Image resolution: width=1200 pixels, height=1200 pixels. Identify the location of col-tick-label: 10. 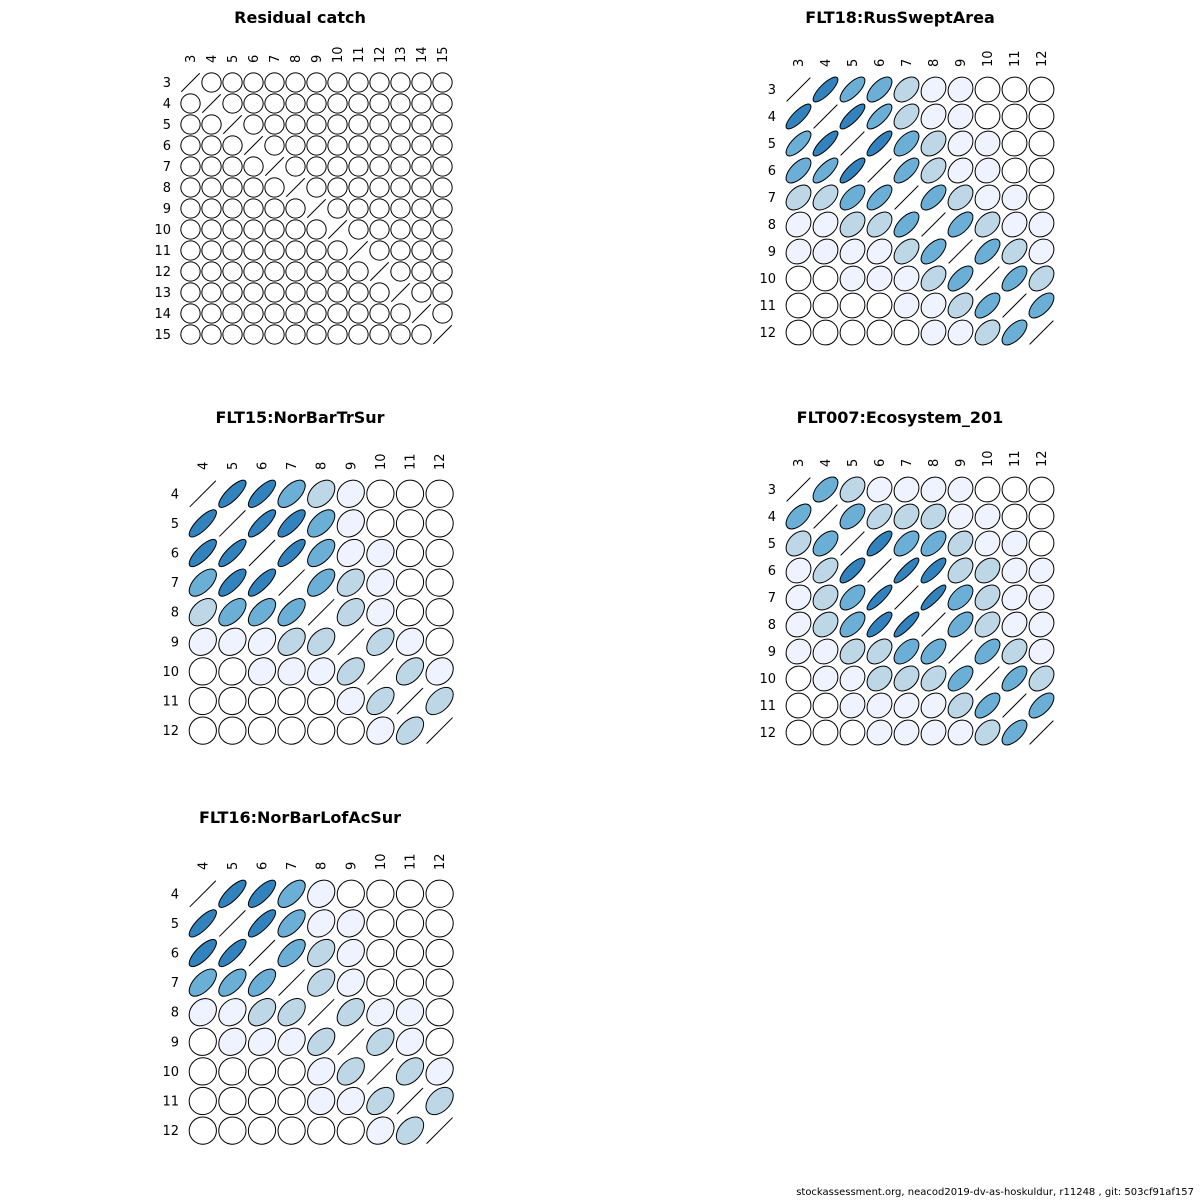
(988, 458).